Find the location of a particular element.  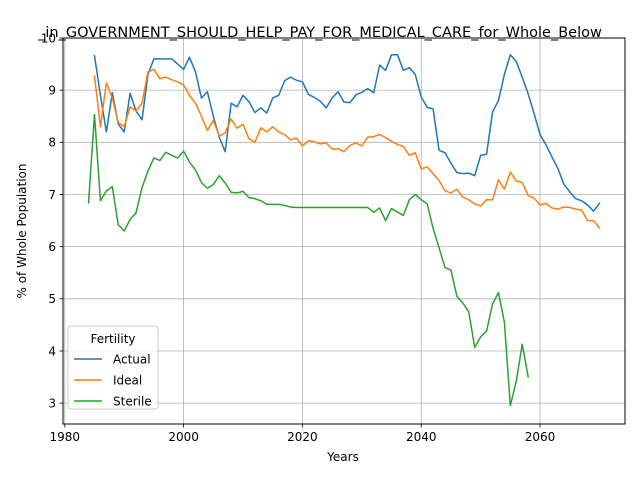

legend-box is located at coordinates (113, 367).